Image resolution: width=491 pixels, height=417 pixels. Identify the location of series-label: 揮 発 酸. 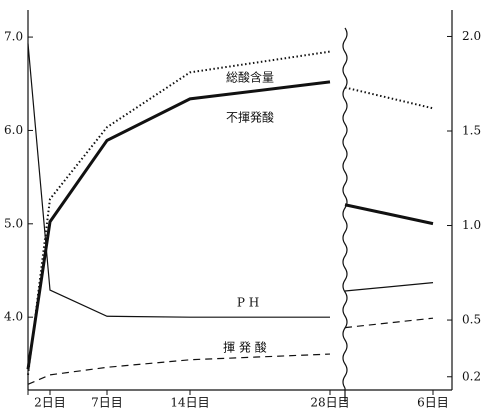
(245, 347).